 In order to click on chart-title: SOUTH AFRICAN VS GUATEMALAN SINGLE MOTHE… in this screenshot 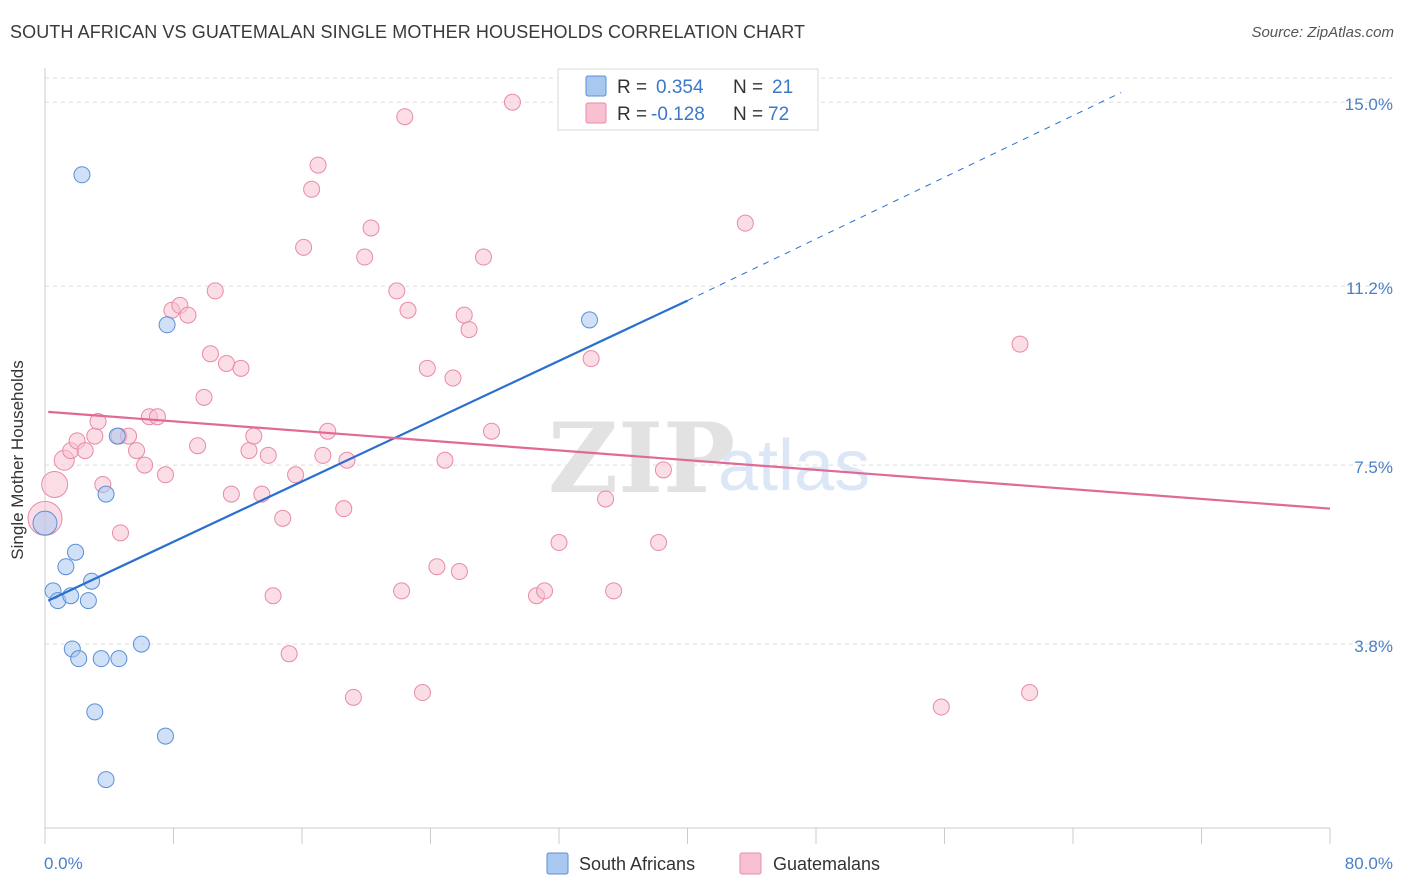, I will do `click(408, 32)`.